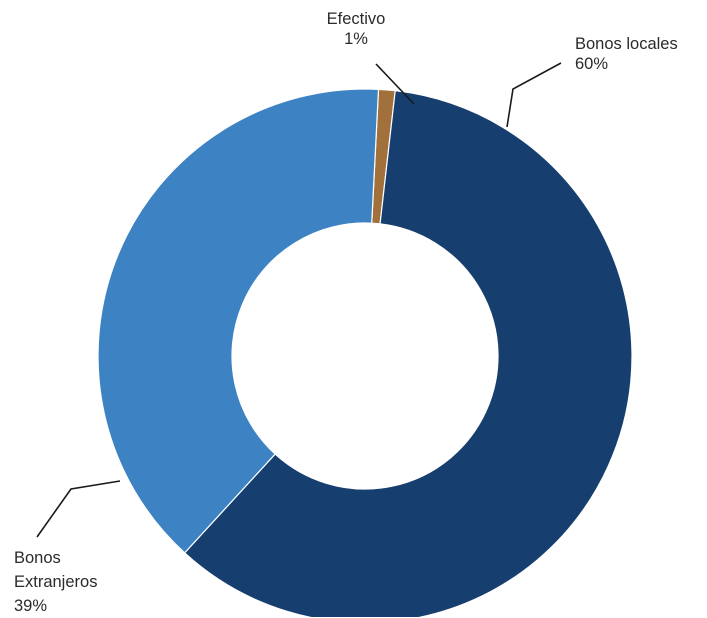 This screenshot has width=707, height=618. What do you see at coordinates (37, 558) in the screenshot?
I see `data-label-bonos-extranjeros-name-line1: Bonos` at bounding box center [37, 558].